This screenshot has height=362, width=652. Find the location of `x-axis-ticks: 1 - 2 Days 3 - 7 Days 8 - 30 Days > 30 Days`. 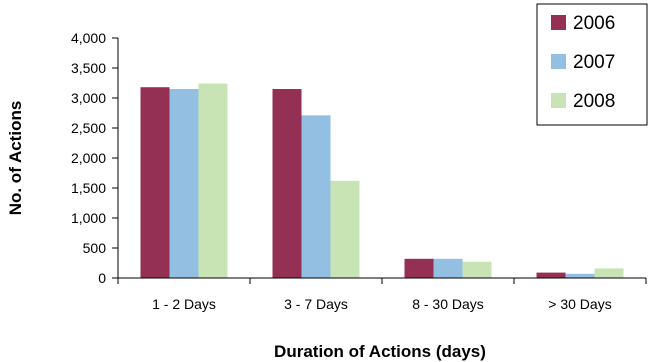

x-axis-ticks: 1 - 2 Days 3 - 7 Days 8 - 30 Days > 30 Days is located at coordinates (382, 295).